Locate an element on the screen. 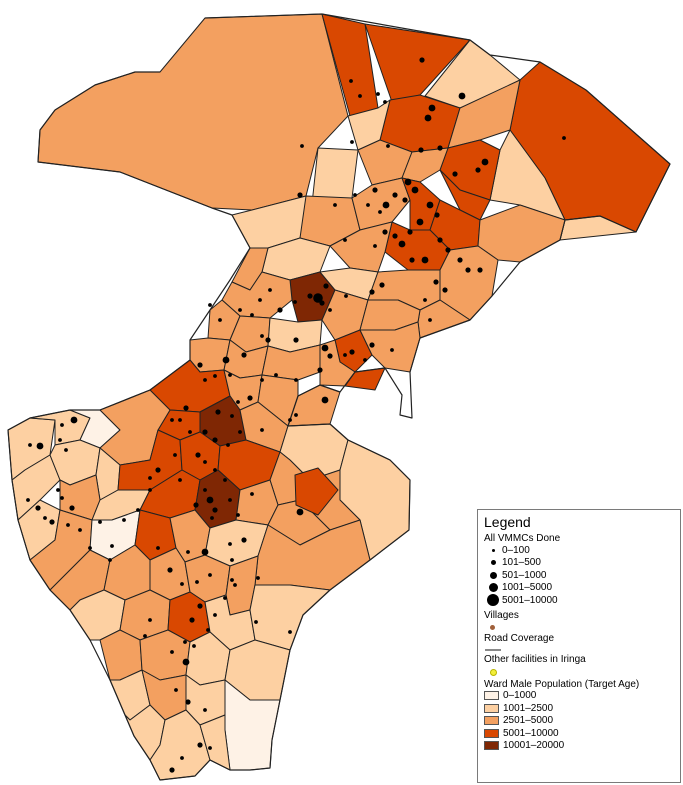 The width and height of the screenshot is (683, 785). vmmc-legend-title: All VMMCs Done is located at coordinates (522, 538).